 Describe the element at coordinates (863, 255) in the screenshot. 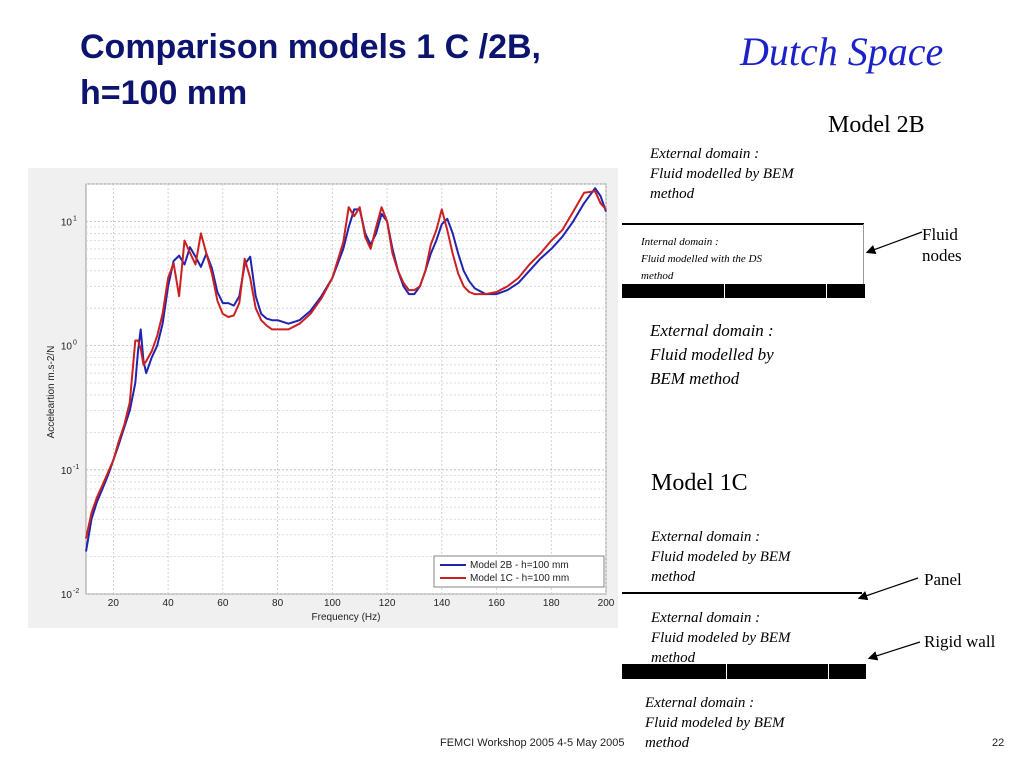

I see `model-2b-right-edge` at that location.